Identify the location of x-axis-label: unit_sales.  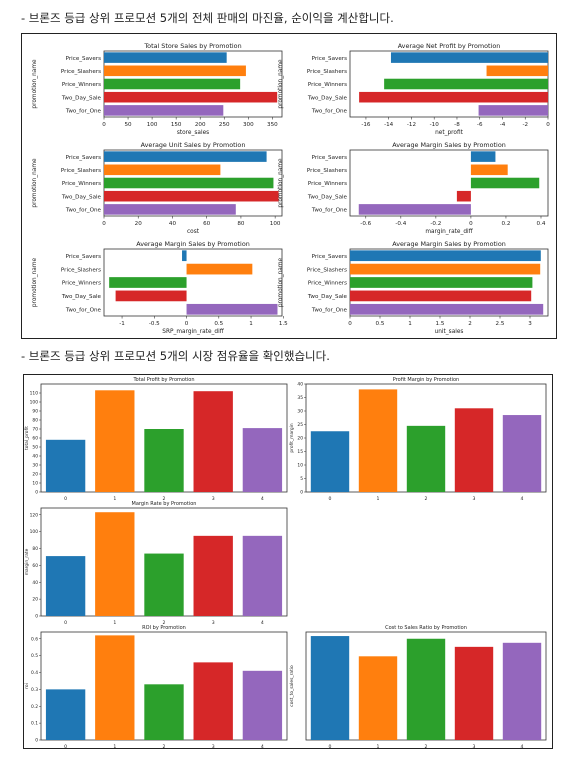
(449, 332).